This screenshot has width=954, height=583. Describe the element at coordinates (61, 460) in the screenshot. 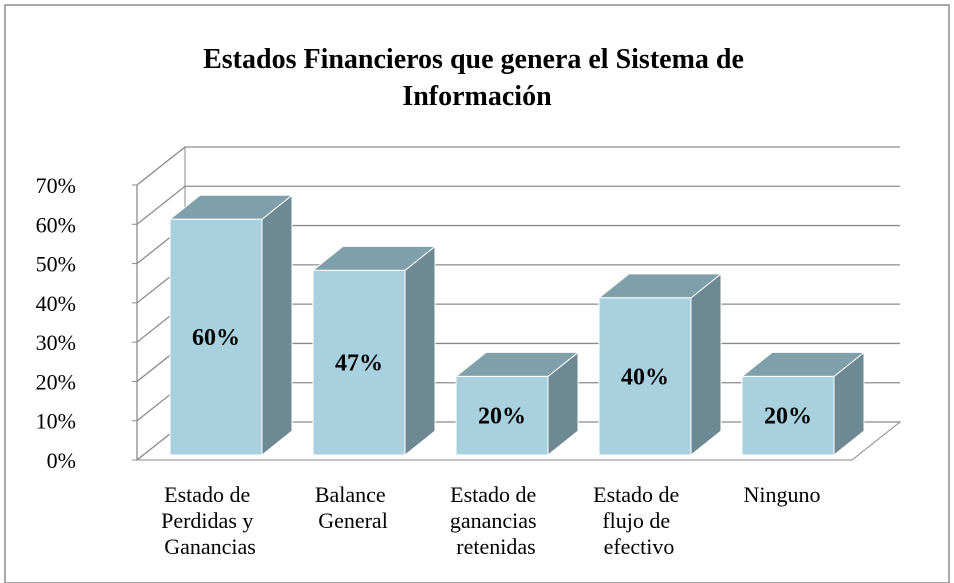

I see `y-tick-label: 0%` at that location.